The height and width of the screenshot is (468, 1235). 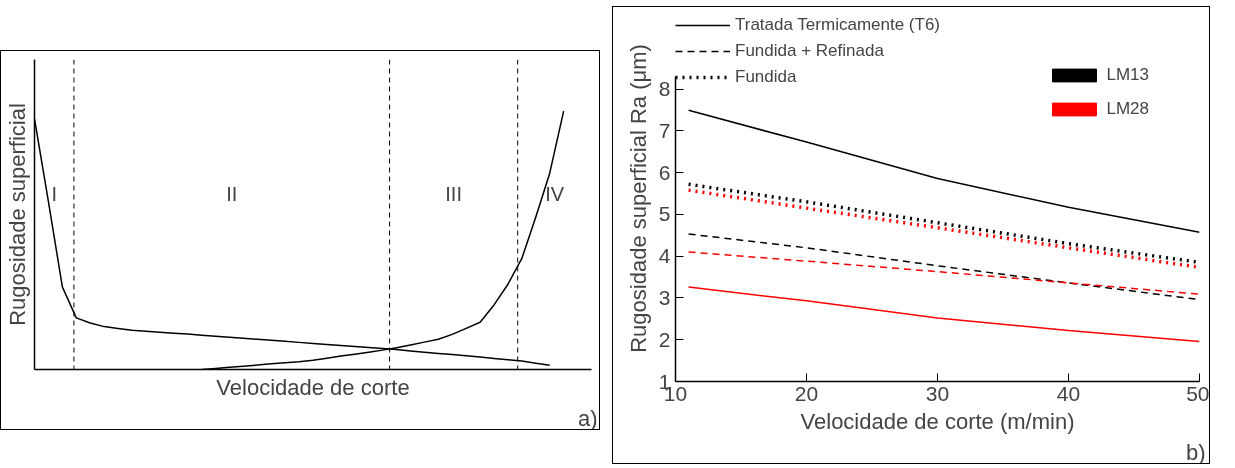 I want to click on y-tick-label: 2, so click(x=664, y=339).